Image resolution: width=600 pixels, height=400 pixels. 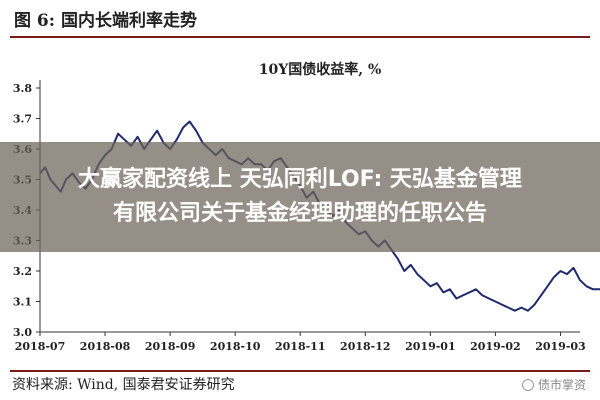 What do you see at coordinates (560, 346) in the screenshot?
I see `x-tick-label: 2019-03` at bounding box center [560, 346].